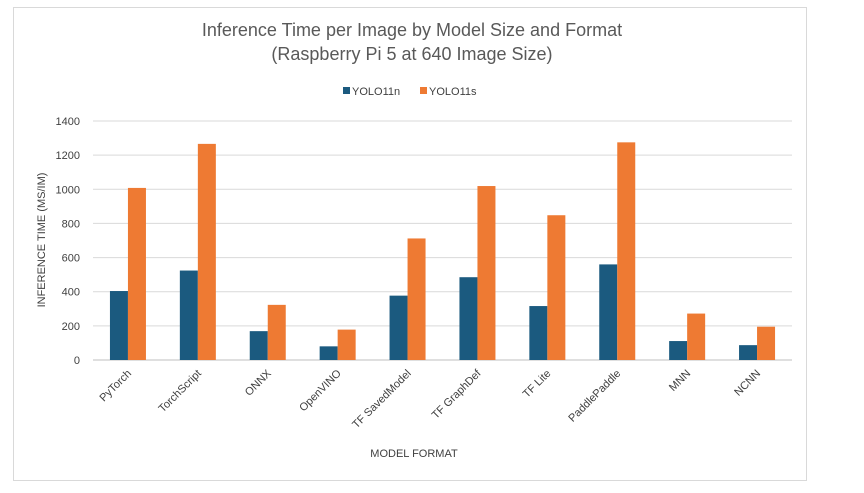 This screenshot has width=864, height=493. Describe the element at coordinates (346, 344) in the screenshot. I see `bar-yolo11s-openvino` at that location.